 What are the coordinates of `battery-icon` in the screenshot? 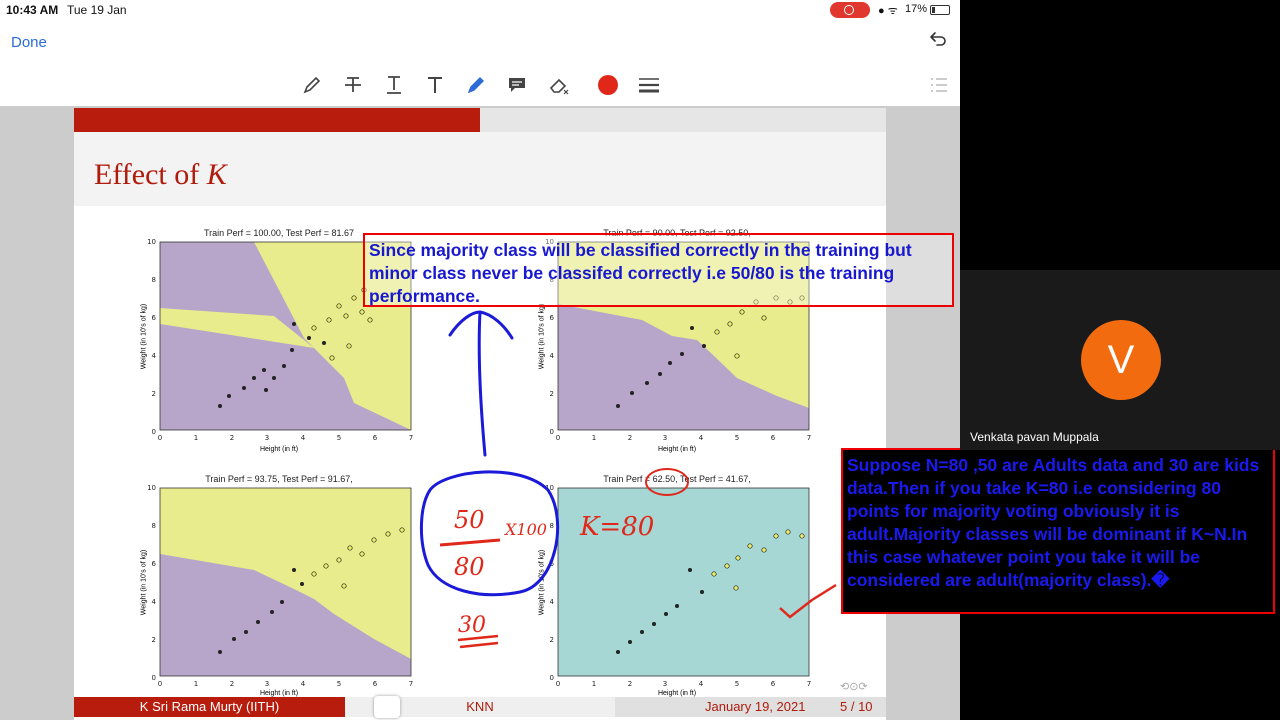 It's located at (940, 10).